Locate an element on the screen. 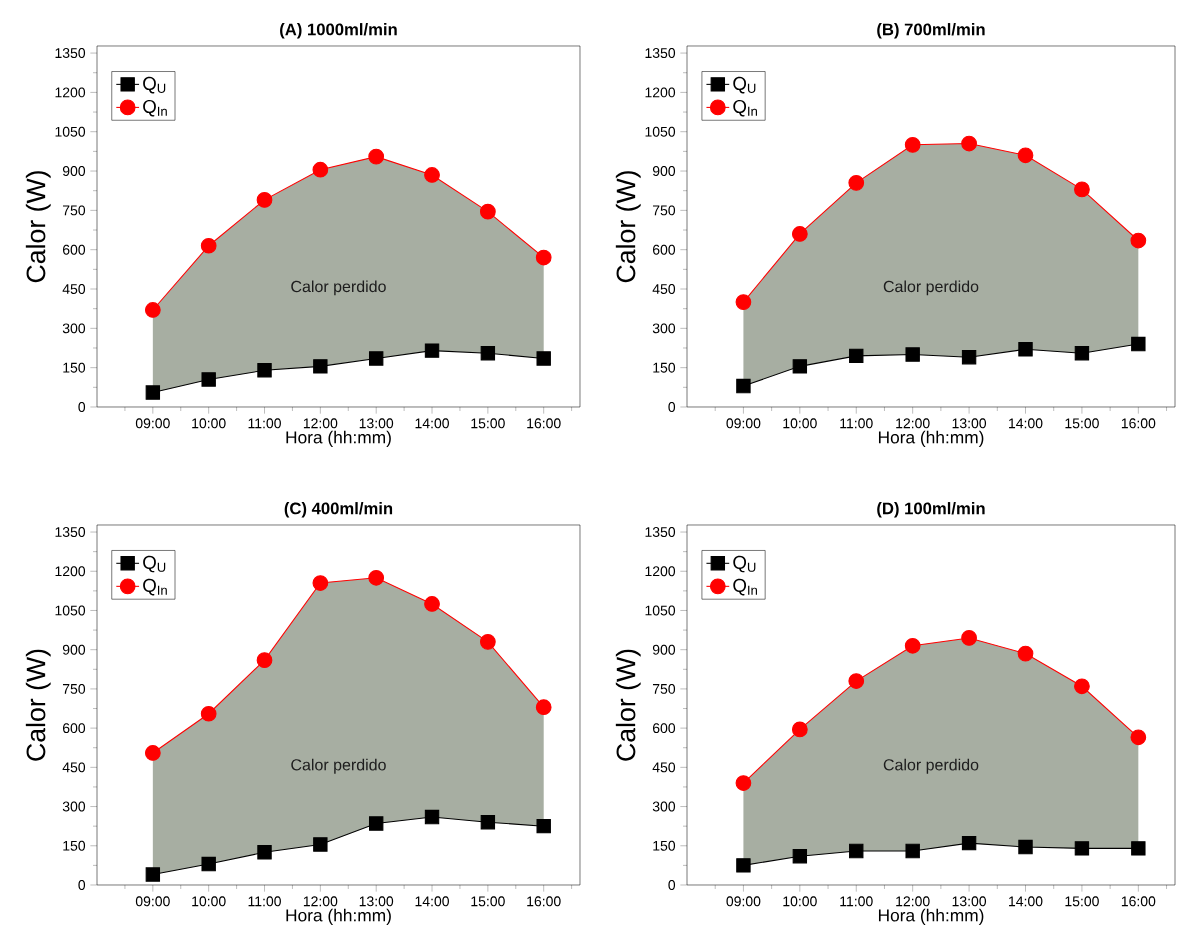 The width and height of the screenshot is (1189, 949). x-tick-label: 14:00 is located at coordinates (1026, 423).